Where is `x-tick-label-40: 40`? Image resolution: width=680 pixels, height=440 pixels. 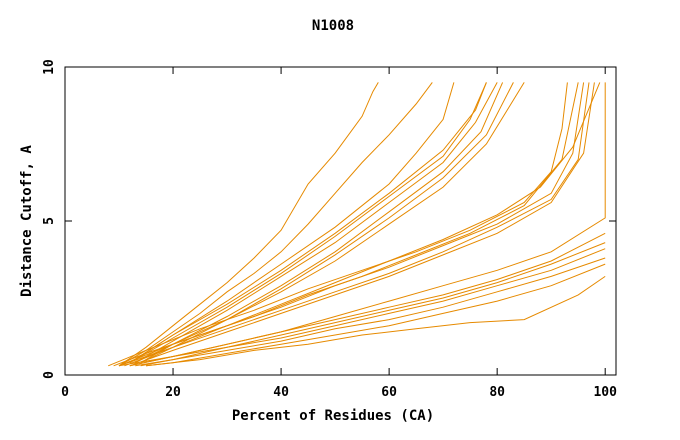 x-tick-label-40: 40 is located at coordinates (281, 392).